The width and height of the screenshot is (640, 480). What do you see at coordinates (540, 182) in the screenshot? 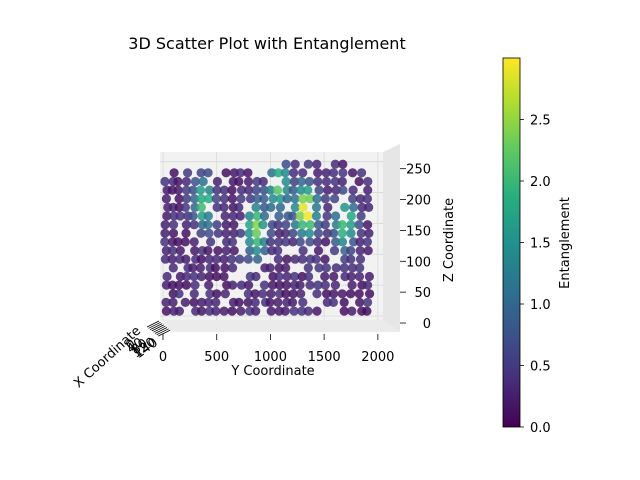
I see `colorbar-tick-label: 2.0` at bounding box center [540, 182].